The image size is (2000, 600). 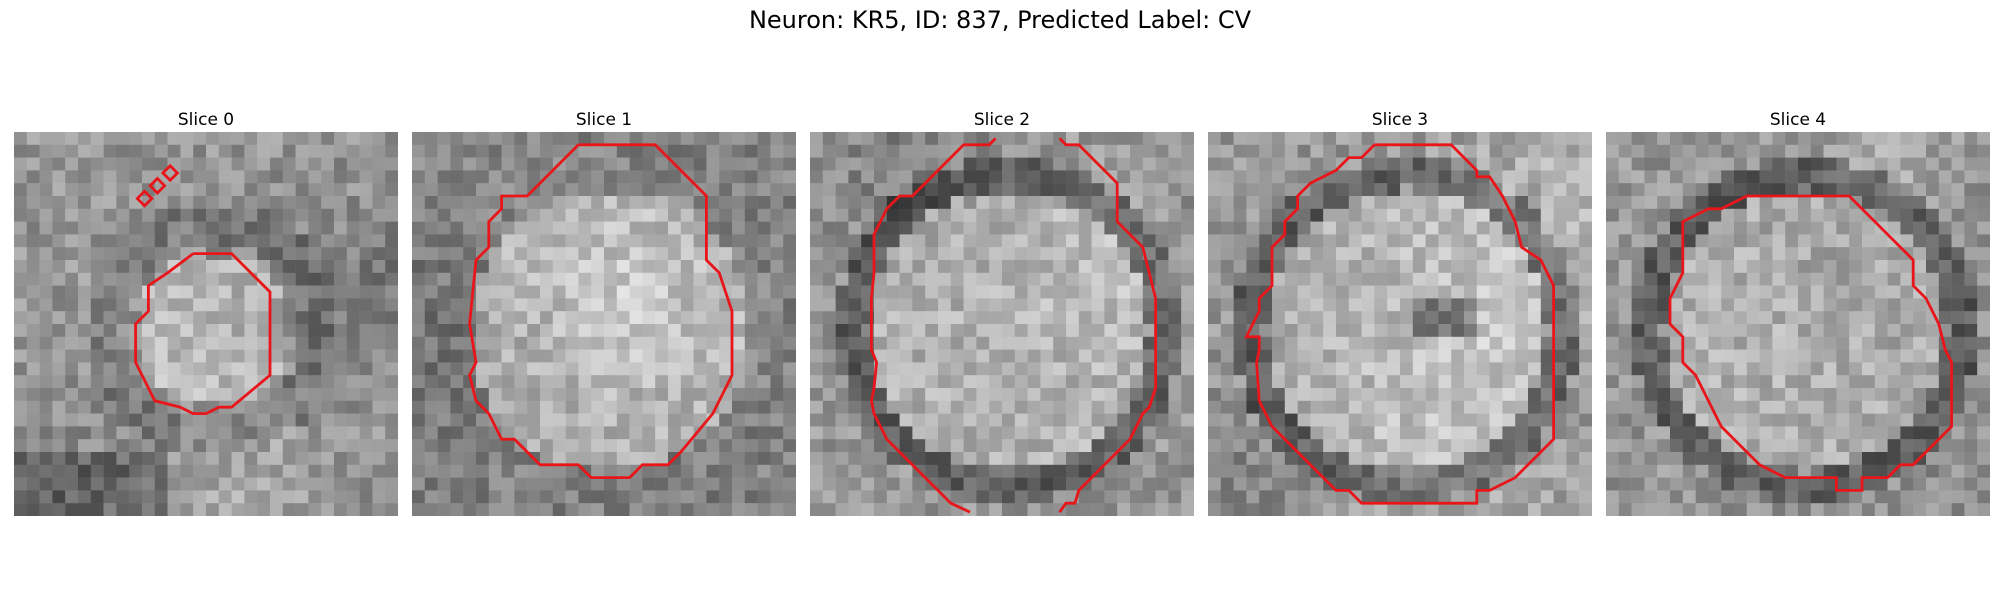 I want to click on slice-title: Slice 3, so click(x=1400, y=120).